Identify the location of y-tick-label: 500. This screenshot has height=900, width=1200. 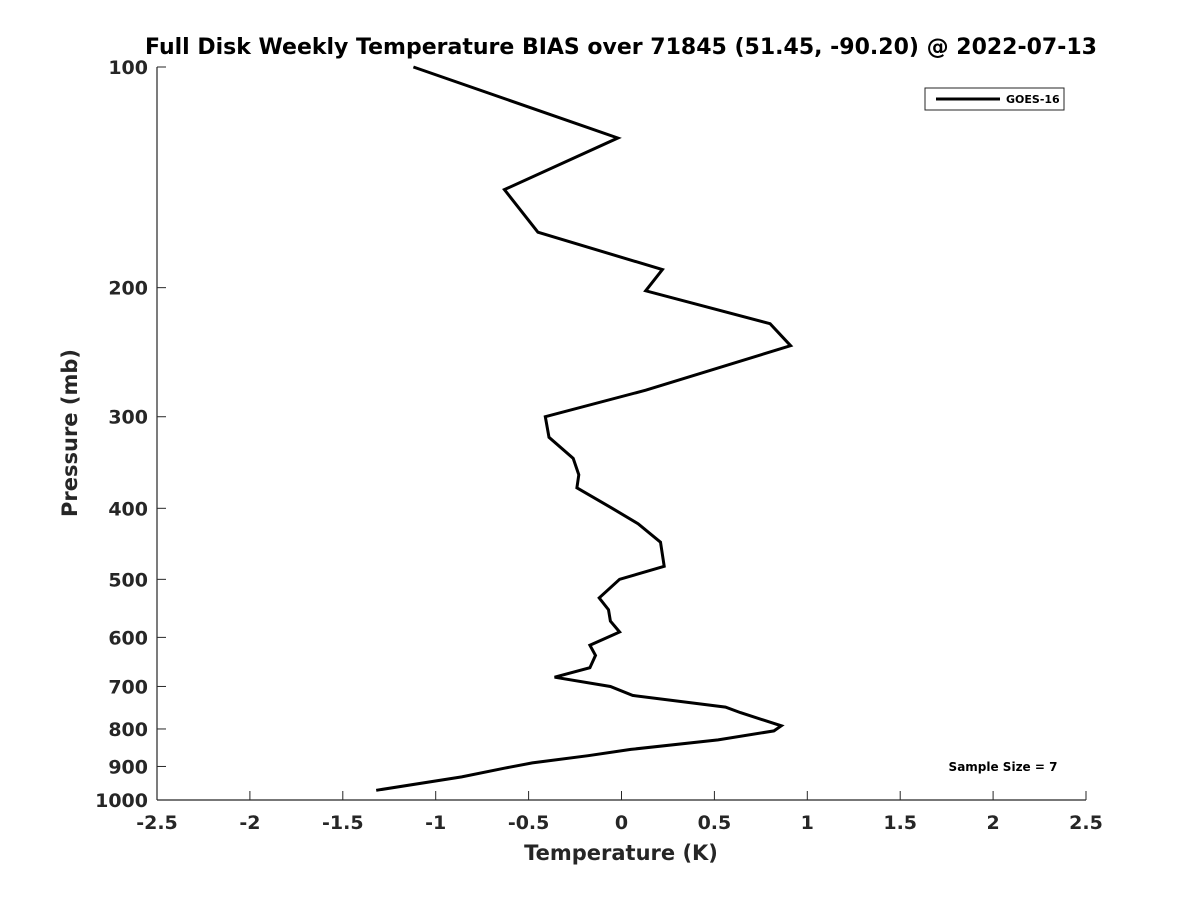
(128, 580).